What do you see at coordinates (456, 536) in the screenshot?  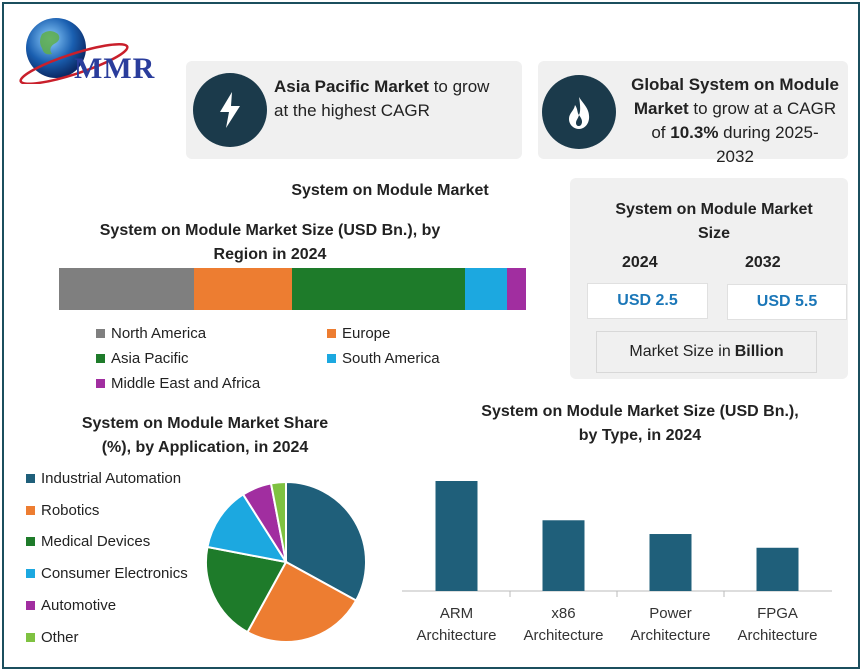 I see `bar-arm-architecture` at bounding box center [456, 536].